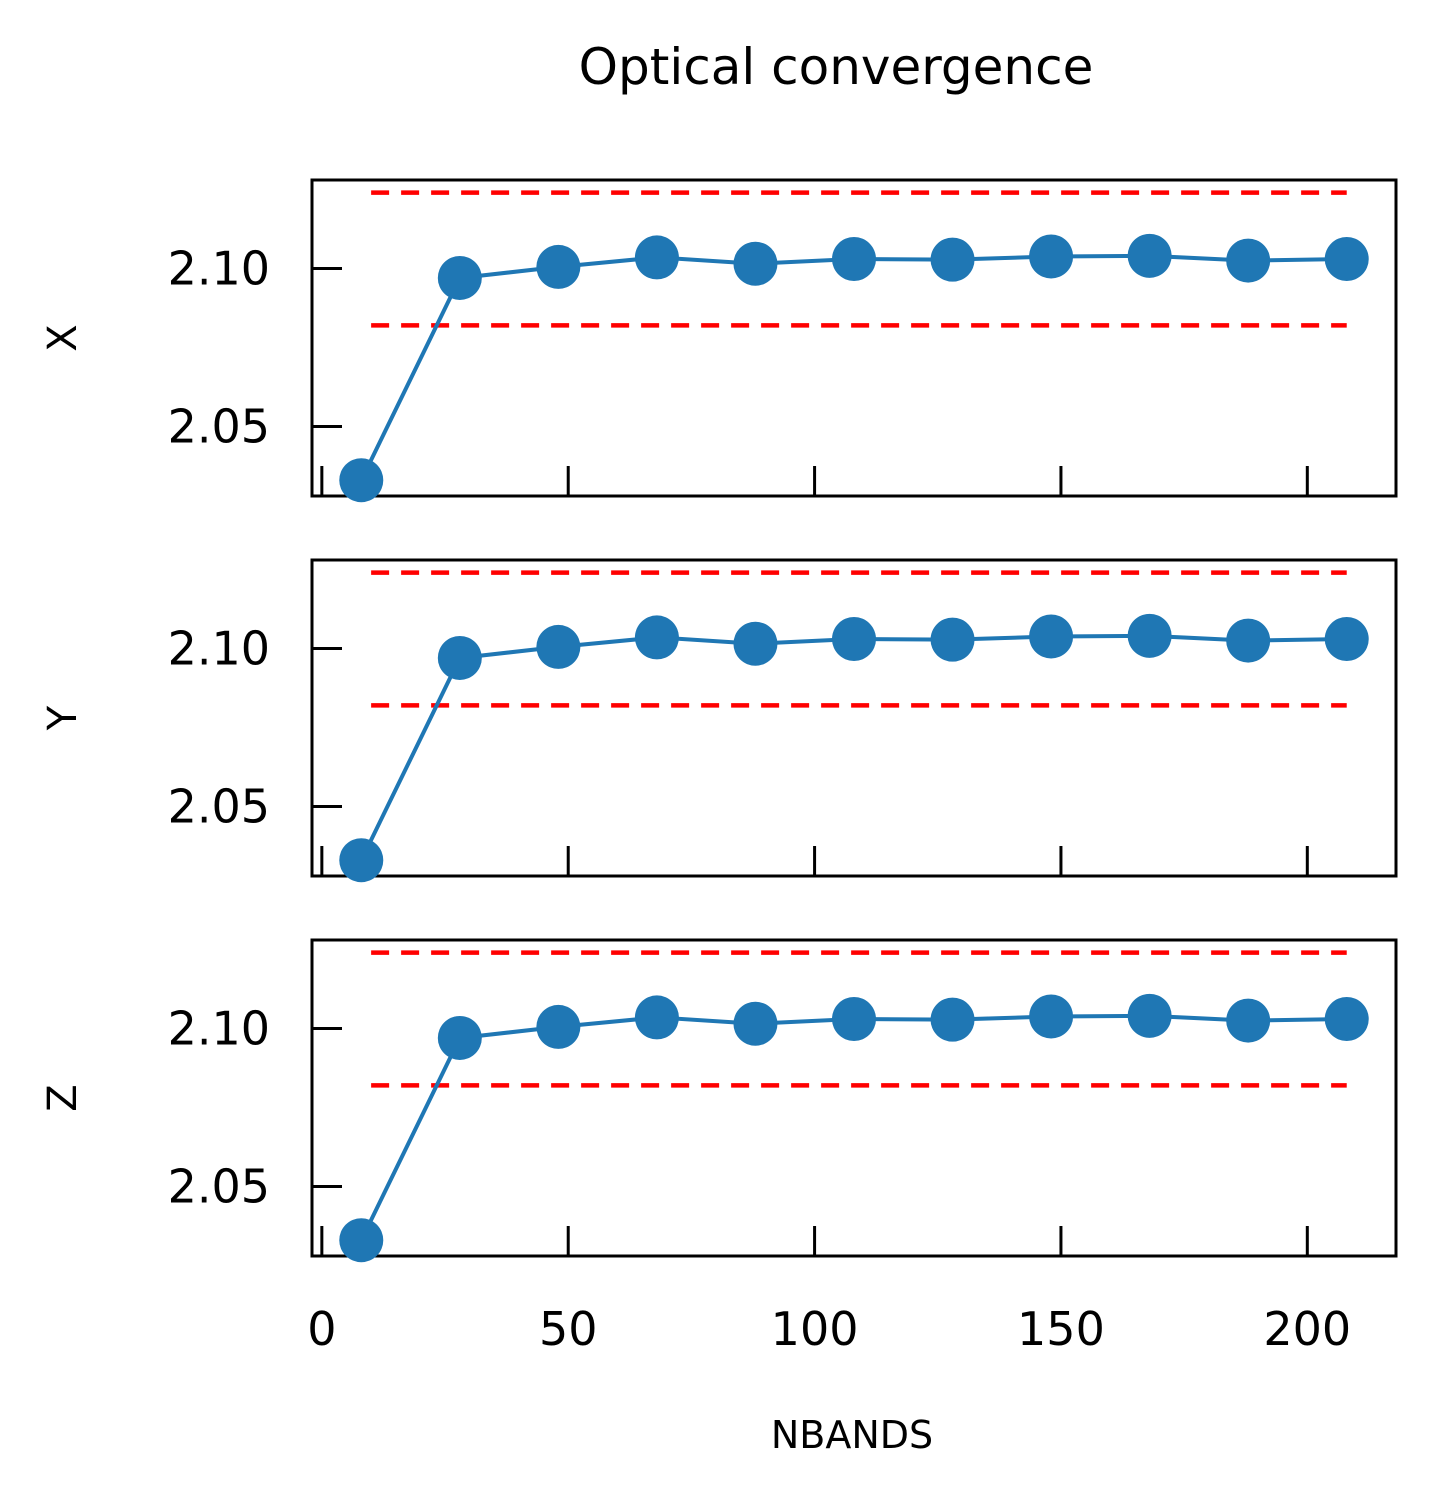 The height and width of the screenshot is (1500, 1435). I want to click on y-axis-label: Y, so click(63, 718).